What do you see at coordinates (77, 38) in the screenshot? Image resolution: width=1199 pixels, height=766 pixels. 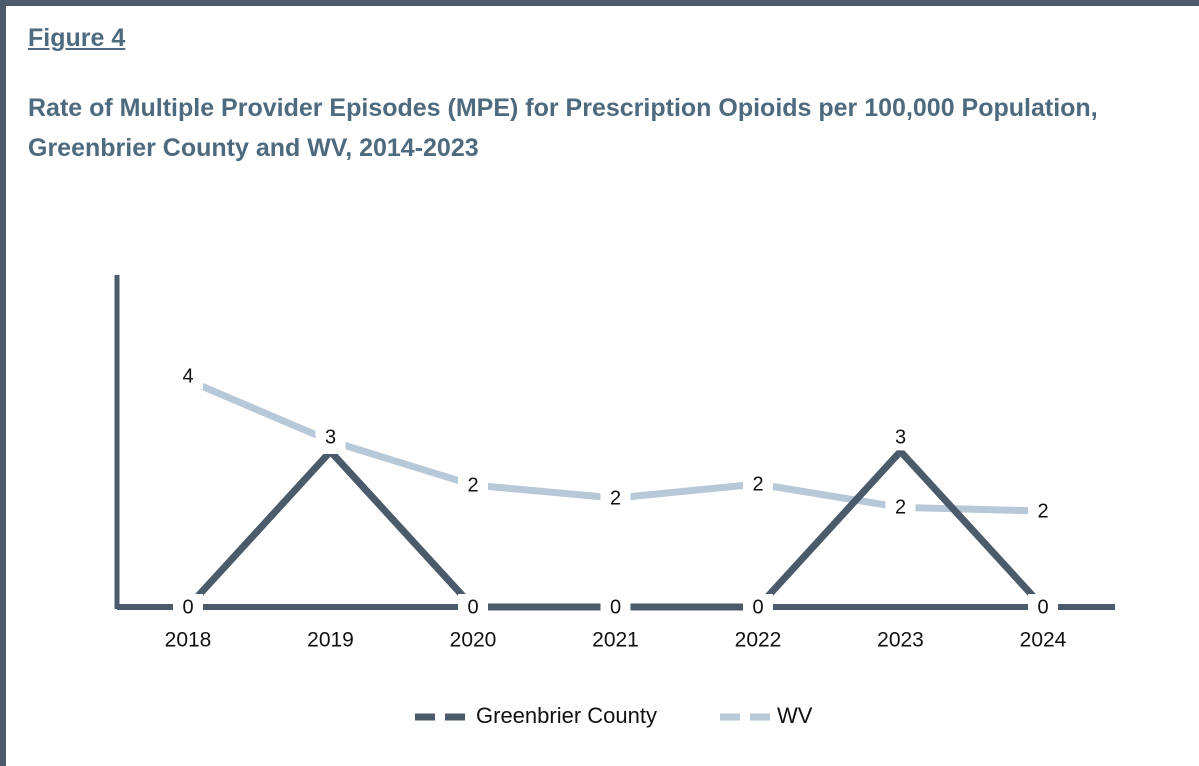 I see `figure-label: Figure 4` at bounding box center [77, 38].